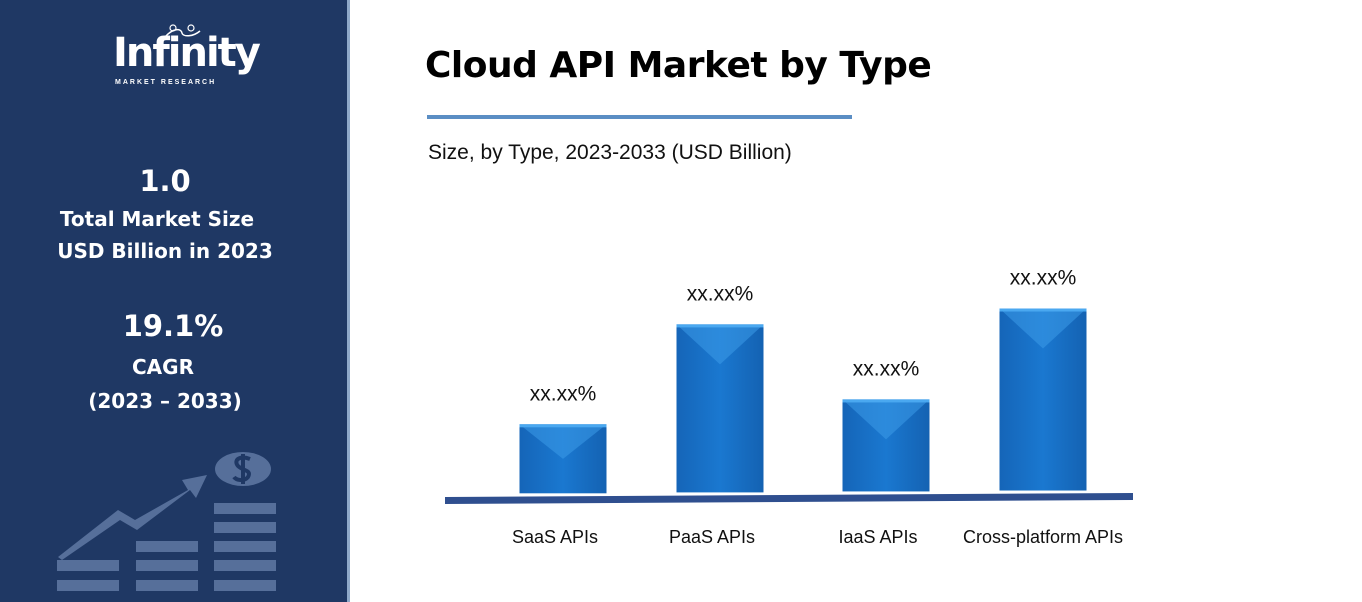 This screenshot has width=1362, height=602. I want to click on growth-arrow-icon, so click(132, 517).